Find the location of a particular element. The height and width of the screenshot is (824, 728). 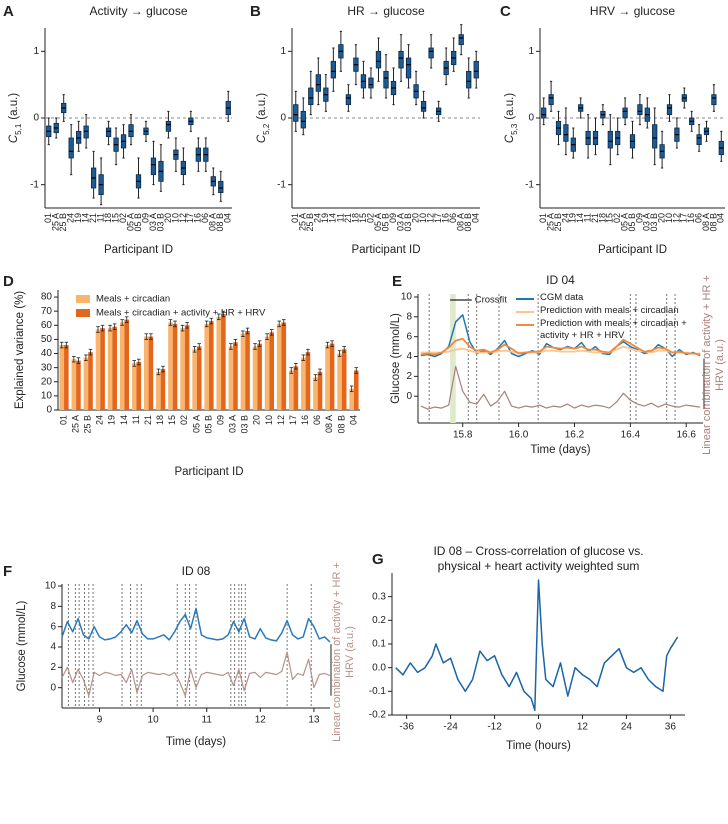

y-tick-label: 10 is located at coordinates (407, 297).